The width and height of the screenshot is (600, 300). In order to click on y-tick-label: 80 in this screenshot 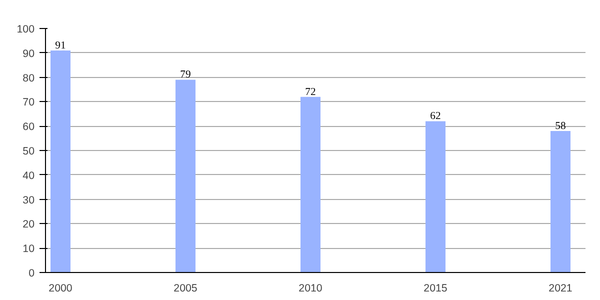, I will do `click(28, 78)`.